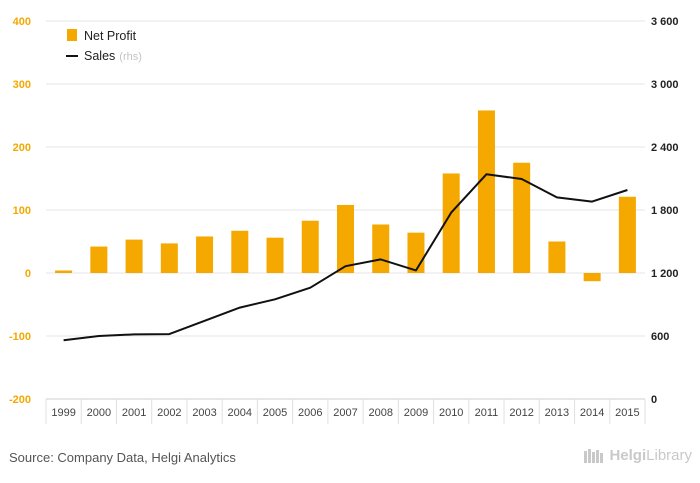  I want to click on x-tick-label: 2010, so click(451, 413).